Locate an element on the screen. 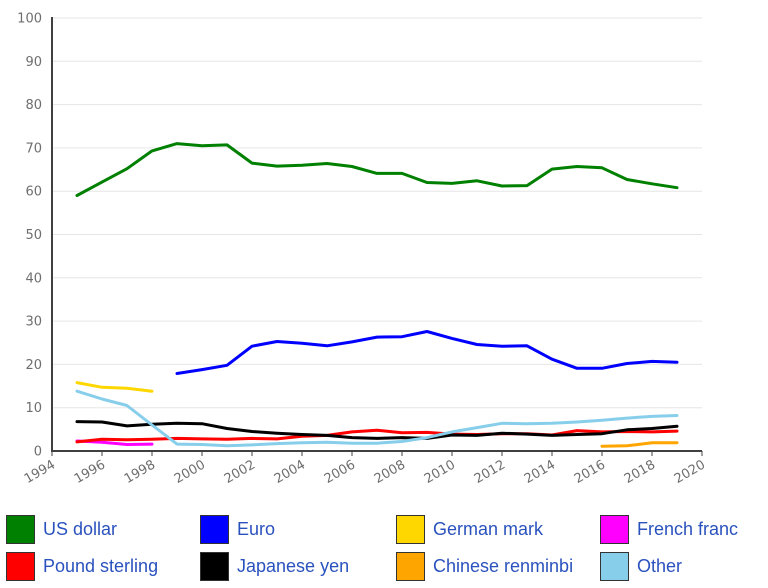 Image resolution: width=768 pixels, height=588 pixels. y-tick-label-50: 50 is located at coordinates (33, 235).